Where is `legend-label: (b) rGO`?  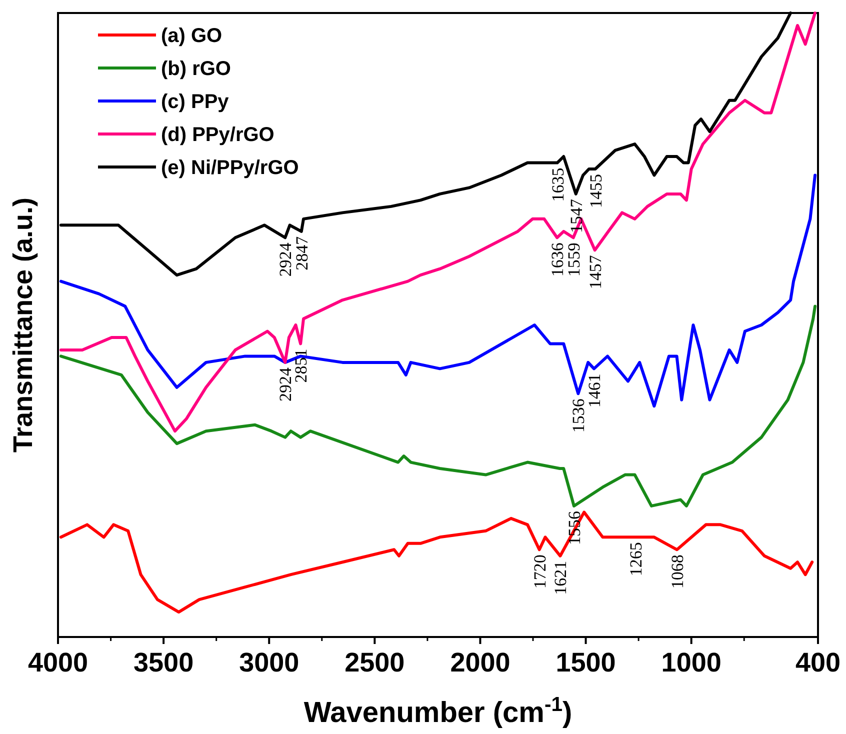 legend-label: (b) rGO is located at coordinates (196, 69).